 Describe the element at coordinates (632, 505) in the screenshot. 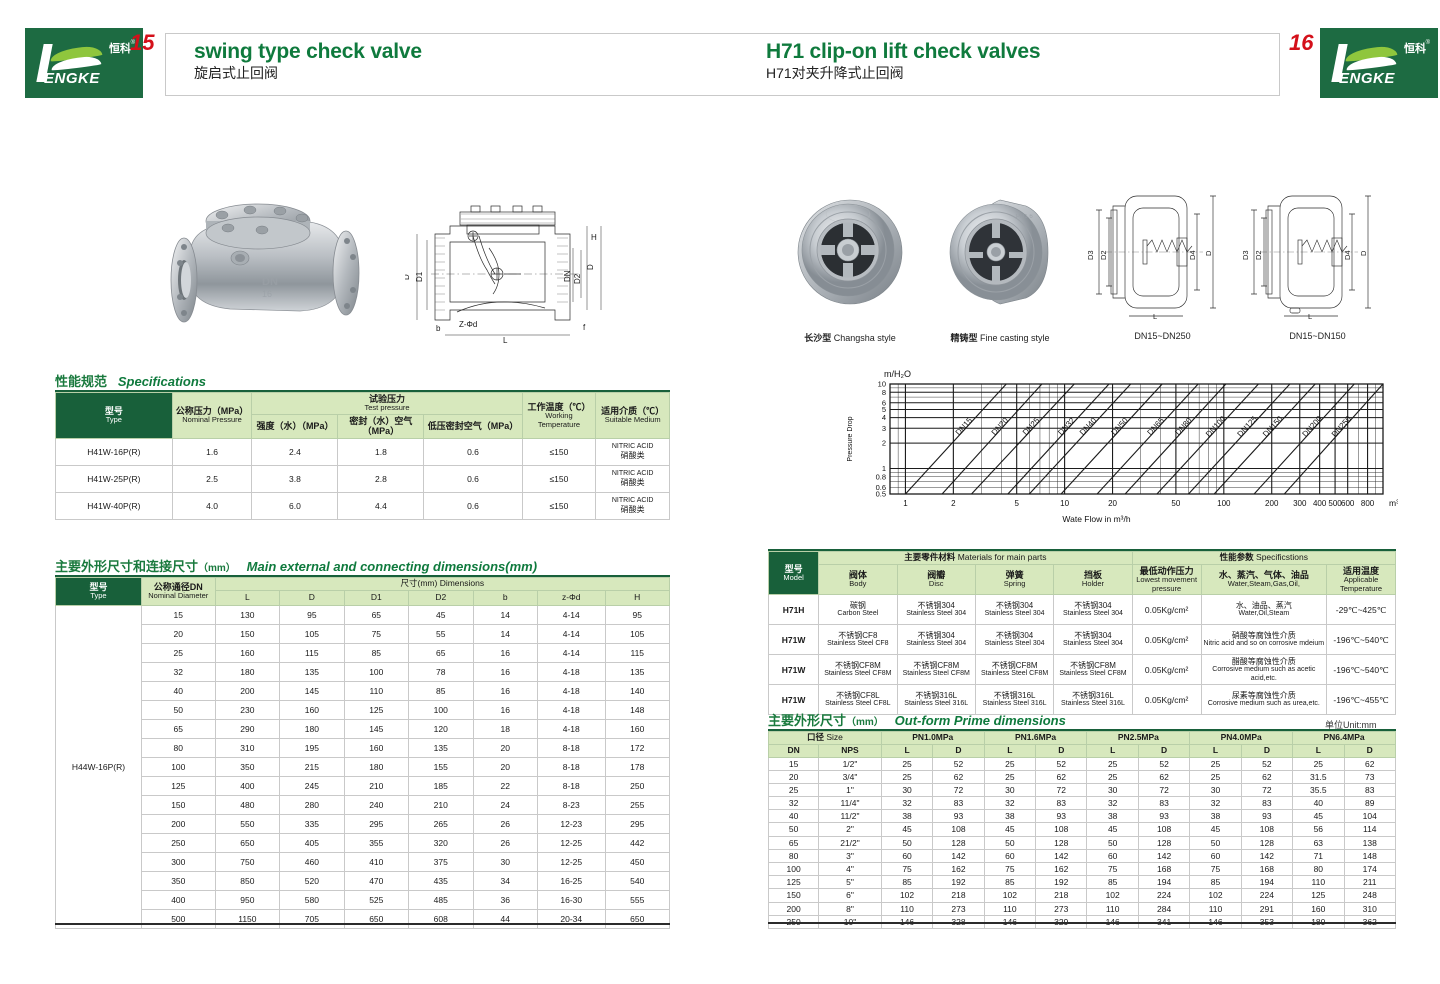

I see `table-cell-medium: NITRIC ACID 硝酸类` at that location.